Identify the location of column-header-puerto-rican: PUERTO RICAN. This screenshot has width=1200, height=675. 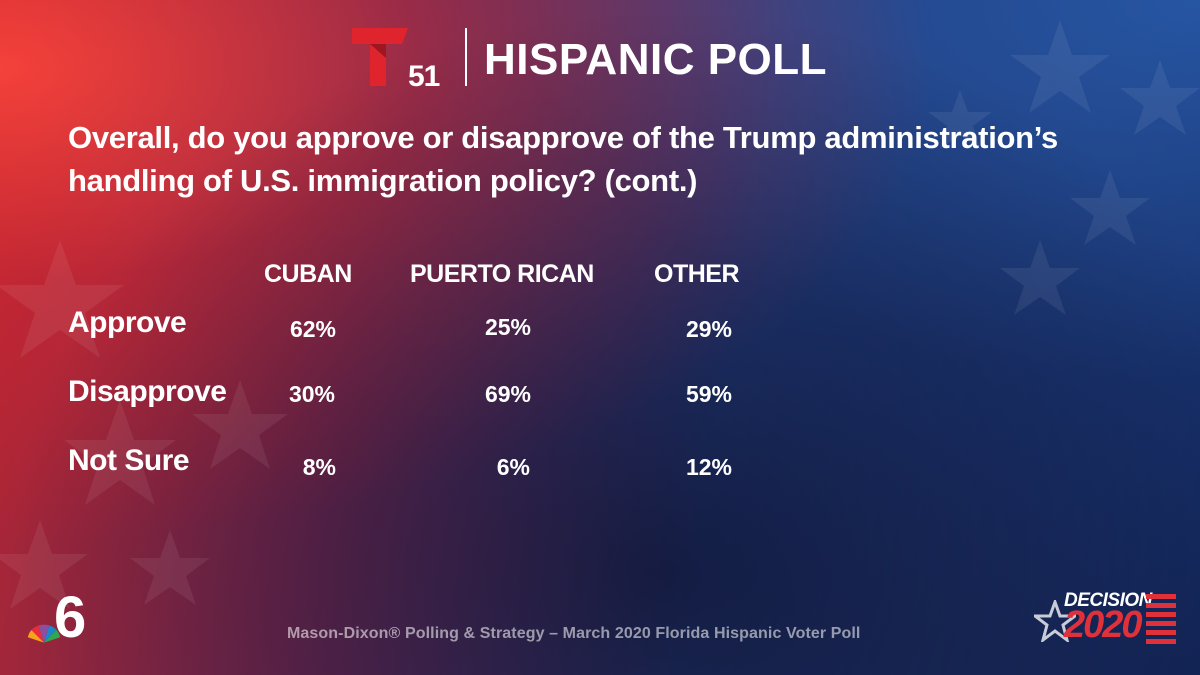
(502, 274).